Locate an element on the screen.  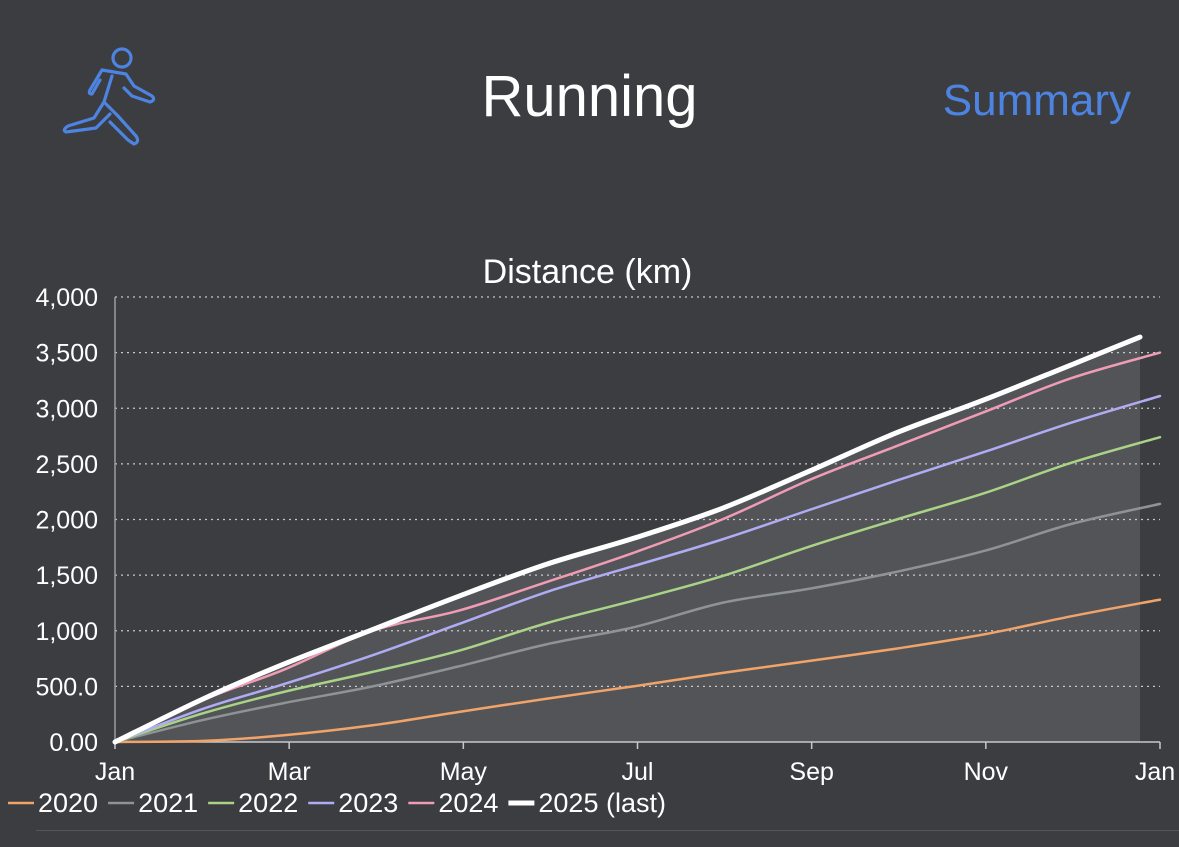
x-tick-label: Sep is located at coordinates (811, 772).